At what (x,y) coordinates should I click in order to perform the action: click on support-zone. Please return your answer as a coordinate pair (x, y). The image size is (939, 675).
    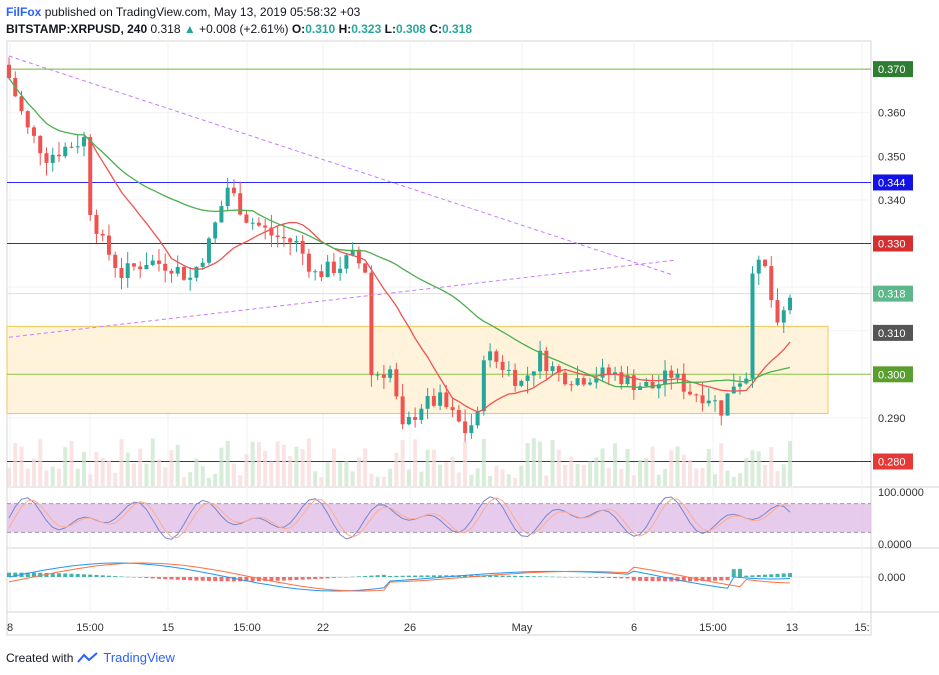
    Looking at the image, I should click on (417, 370).